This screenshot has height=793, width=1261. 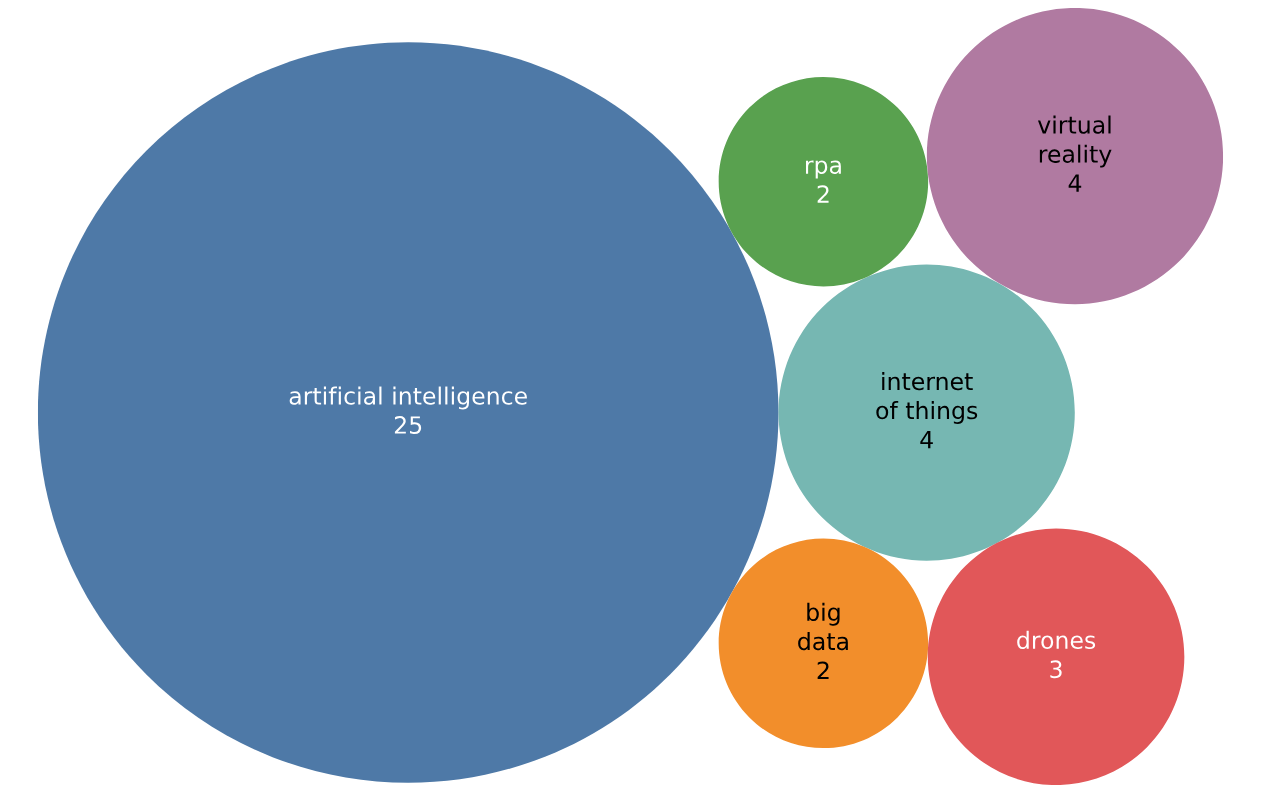 What do you see at coordinates (823, 169) in the screenshot?
I see `category-label: rpa` at bounding box center [823, 169].